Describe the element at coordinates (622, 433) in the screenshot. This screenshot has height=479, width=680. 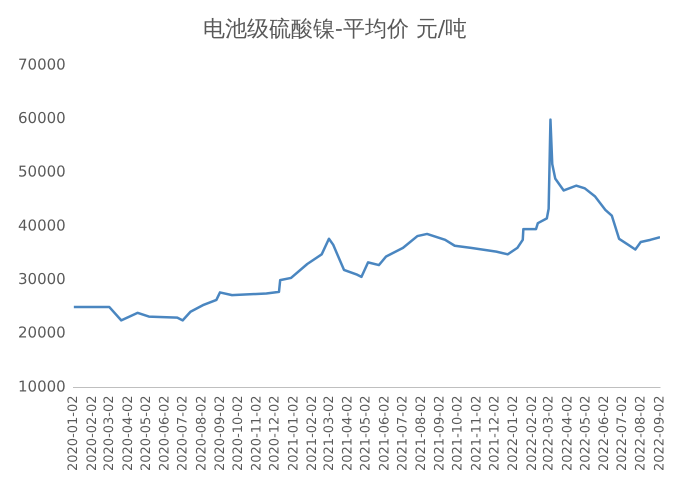
I see `x-tick-label: 2022-07-02` at that location.